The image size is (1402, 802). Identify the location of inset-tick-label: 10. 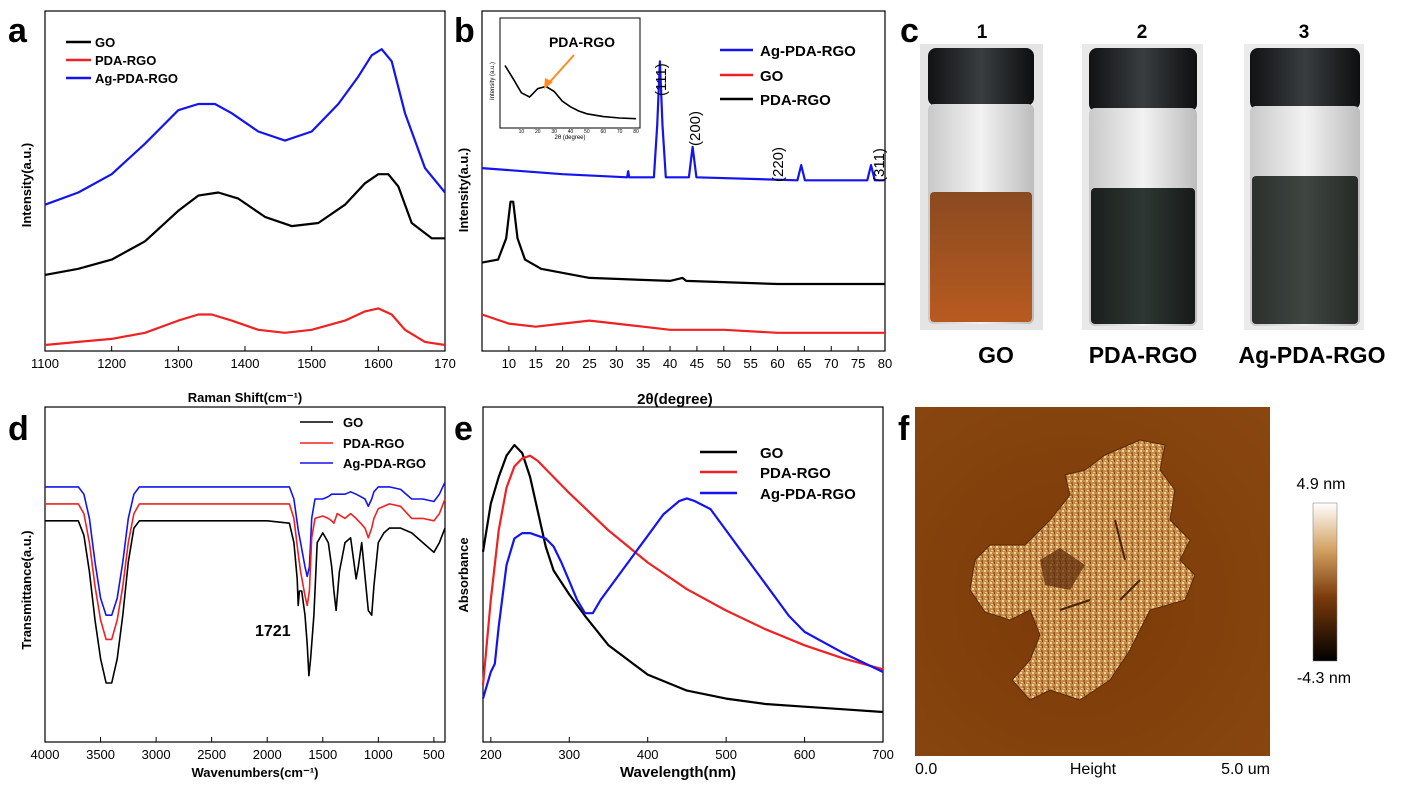
(522, 132).